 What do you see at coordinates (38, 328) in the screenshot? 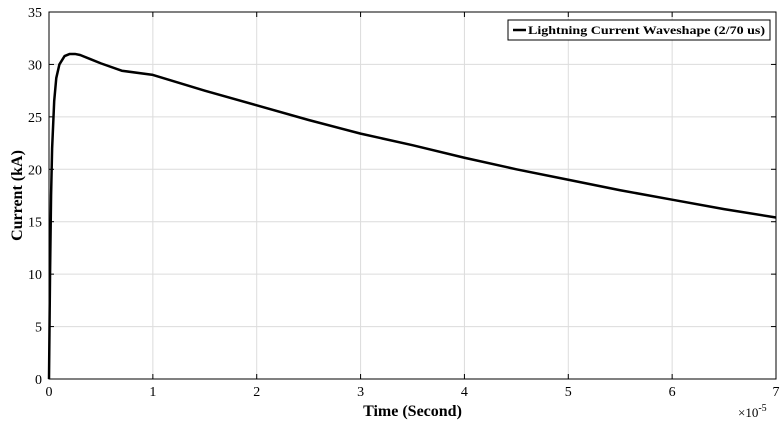
I see `y-tick-label: 5` at bounding box center [38, 328].